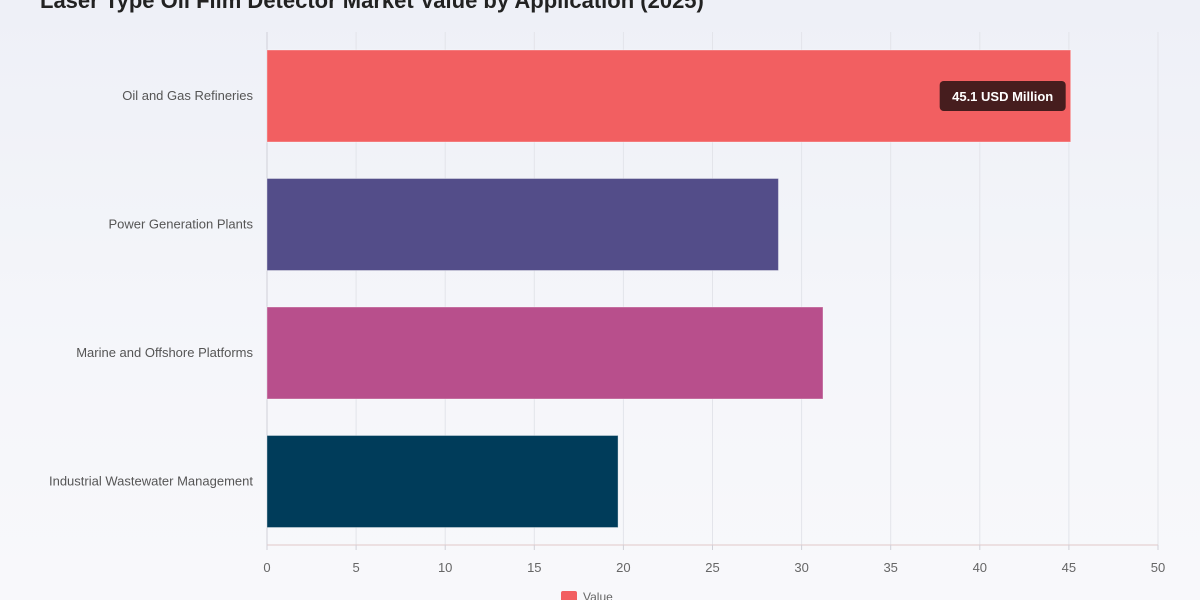 This screenshot has height=600, width=1200. Describe the element at coordinates (180, 224) in the screenshot. I see `category-label: Power Generation Plants` at that location.